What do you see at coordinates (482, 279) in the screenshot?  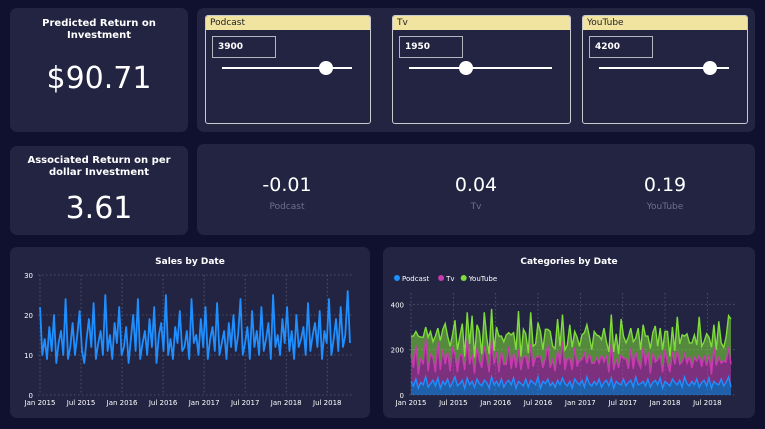 I see `legend-label-youtube: YouTube` at bounding box center [482, 279].